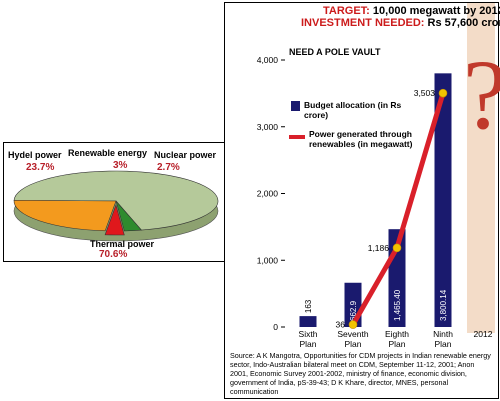 This screenshot has height=401, width=500. I want to click on pie-chart, so click(116, 206).